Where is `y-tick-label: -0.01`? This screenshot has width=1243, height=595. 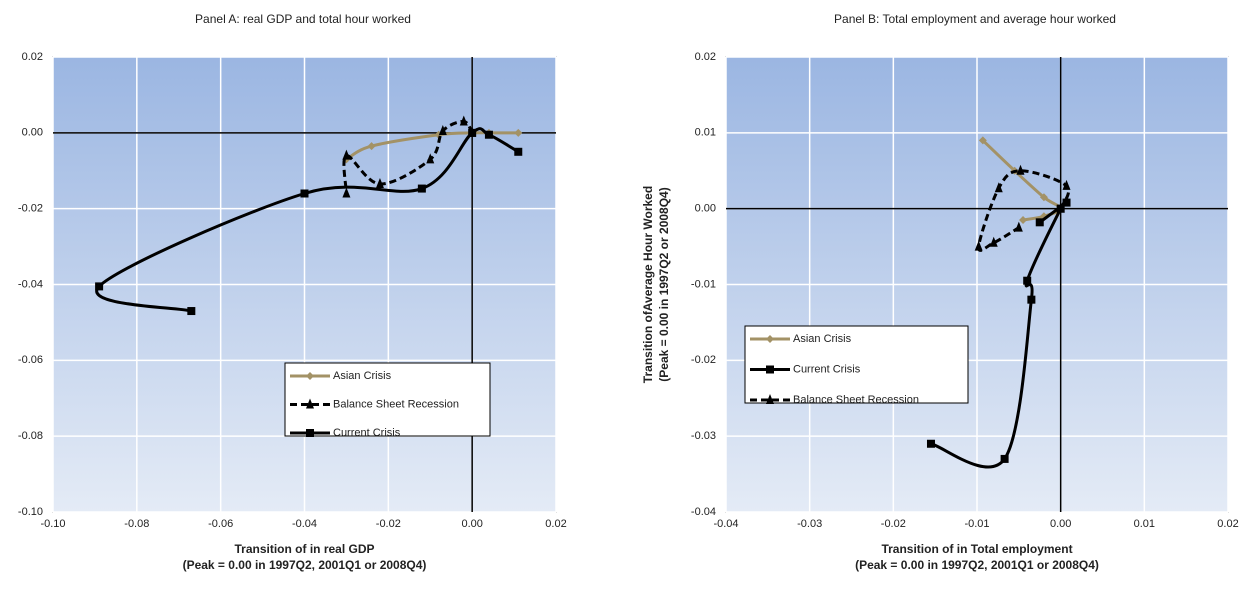
y-tick-label: -0.01 is located at coordinates (703, 284).